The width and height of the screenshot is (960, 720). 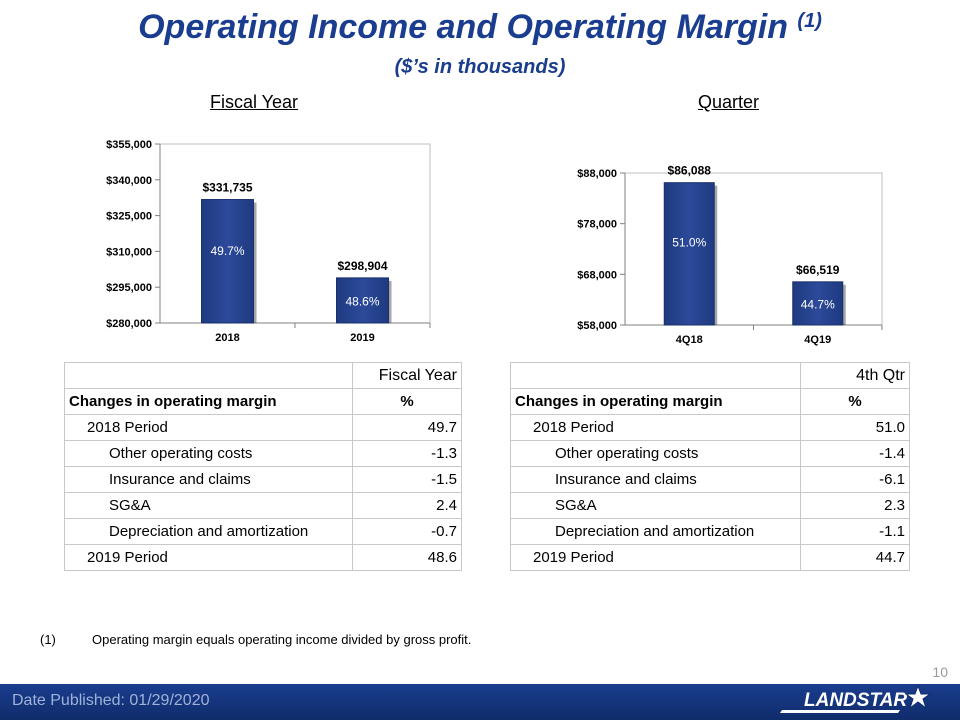 I want to click on table-row: SG&A 2.3, so click(x=710, y=505).